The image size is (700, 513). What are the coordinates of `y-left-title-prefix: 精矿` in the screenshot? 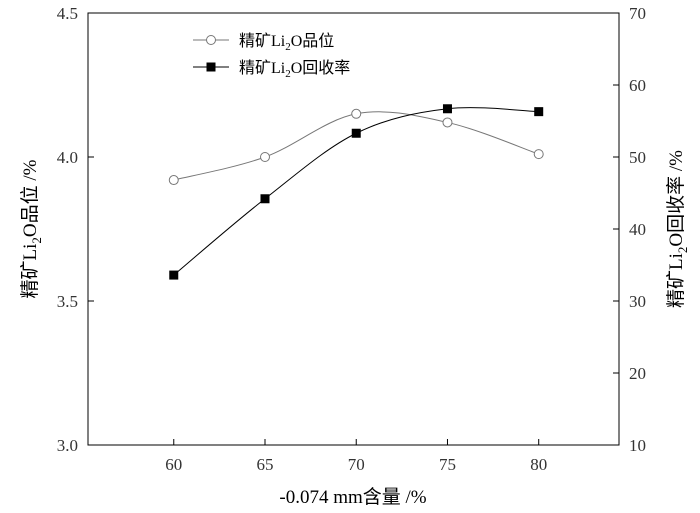 It's located at (30, 279).